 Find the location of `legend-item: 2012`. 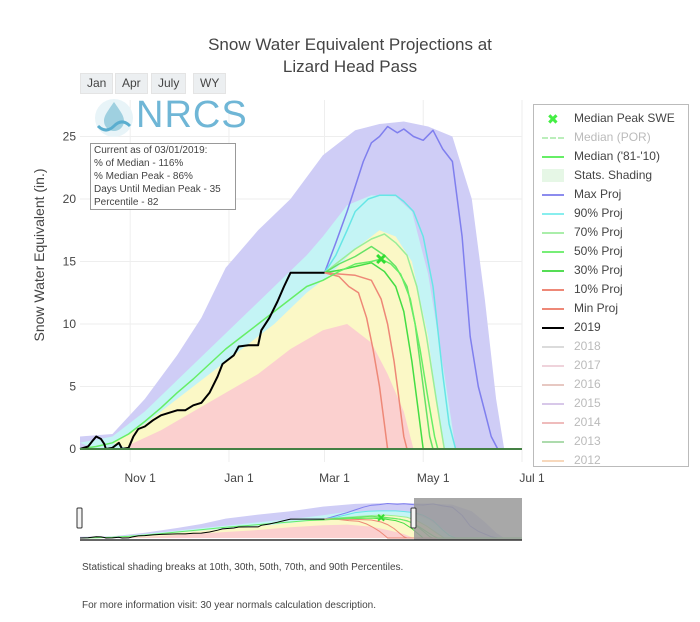

legend-item: 2012 is located at coordinates (609, 460).